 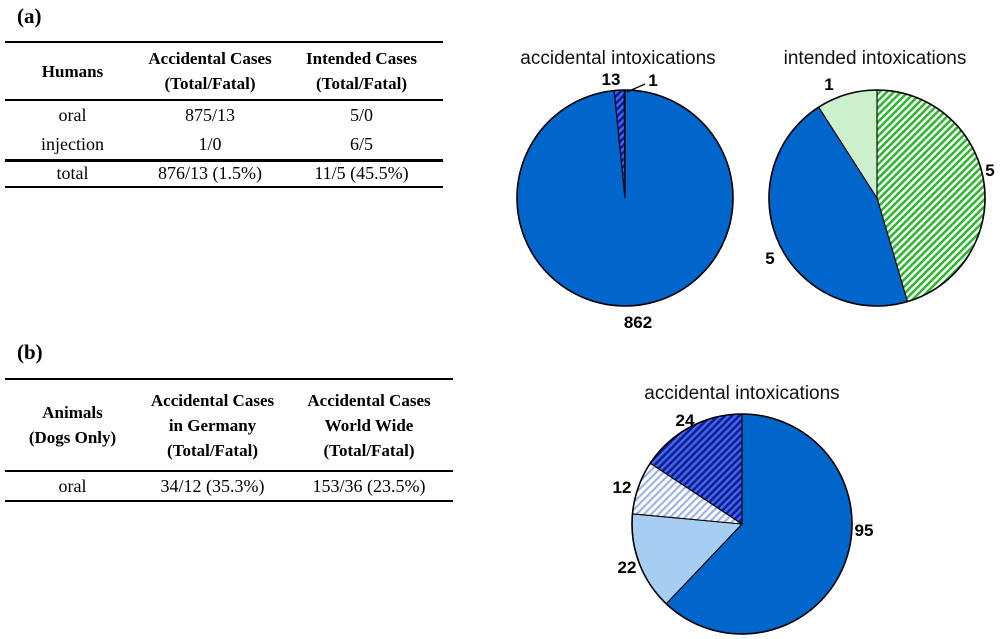 What do you see at coordinates (875, 58) in the screenshot?
I see `pie-title: intended intoxications` at bounding box center [875, 58].